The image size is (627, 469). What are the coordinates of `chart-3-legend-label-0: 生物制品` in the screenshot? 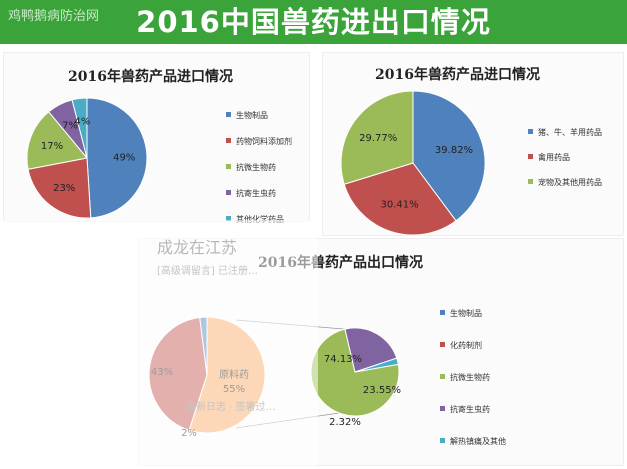 It's located at (466, 313).